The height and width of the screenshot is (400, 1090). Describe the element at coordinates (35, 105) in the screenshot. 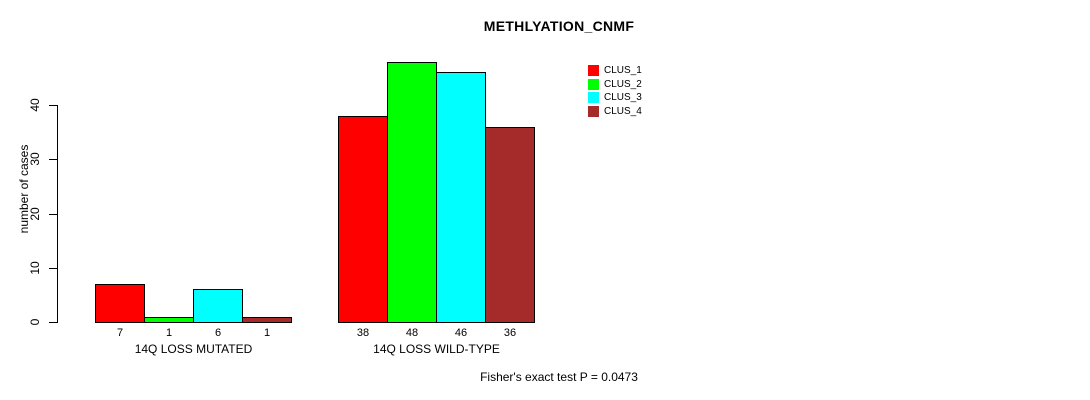

I see `y-axis-tick-label: 40` at that location.